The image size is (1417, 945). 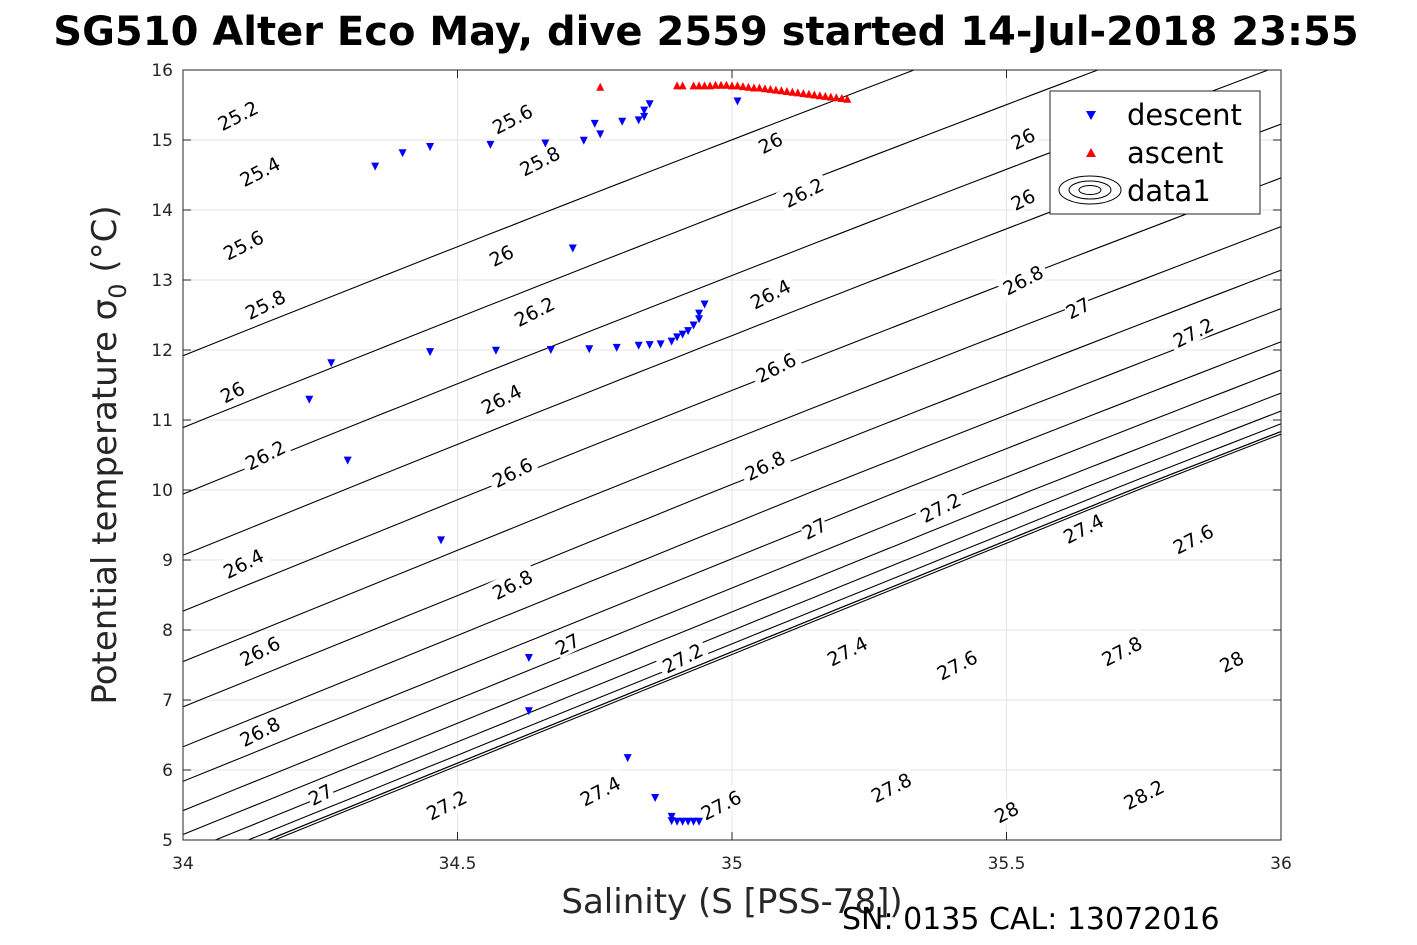 What do you see at coordinates (1184, 115) in the screenshot?
I see `legend-descent-label: descent` at bounding box center [1184, 115].